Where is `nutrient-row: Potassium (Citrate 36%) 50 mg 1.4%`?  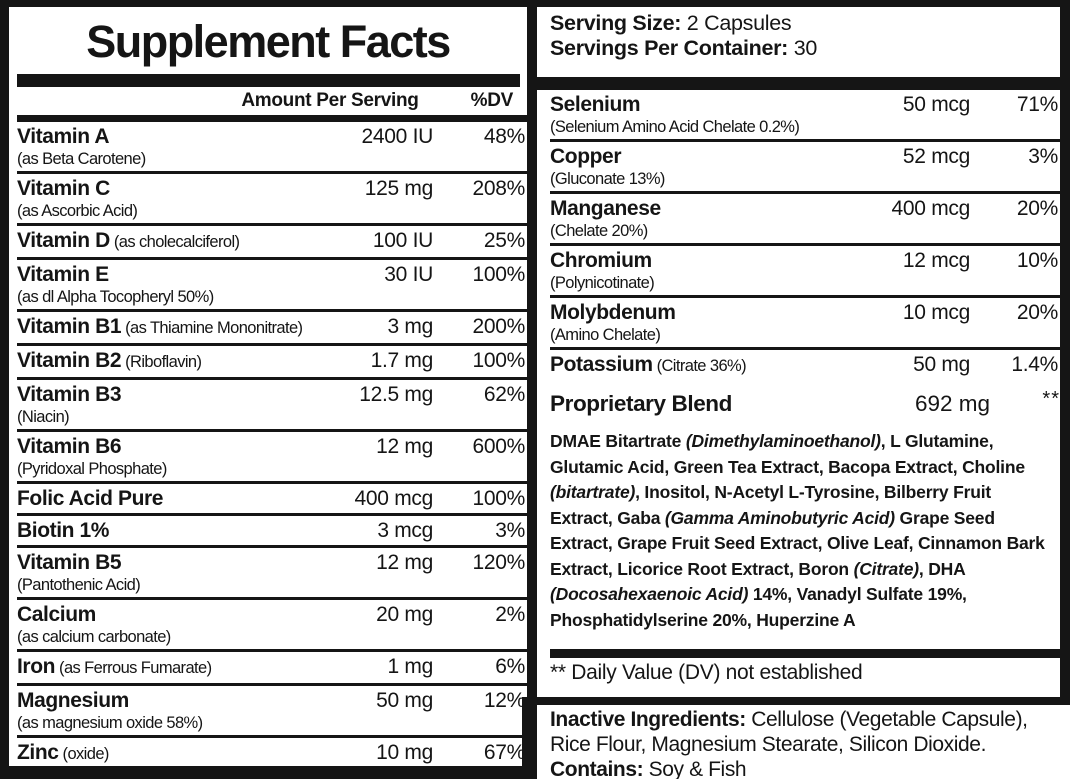 nutrient-row: Potassium (Citrate 36%) 50 mg 1.4% is located at coordinates (805, 365).